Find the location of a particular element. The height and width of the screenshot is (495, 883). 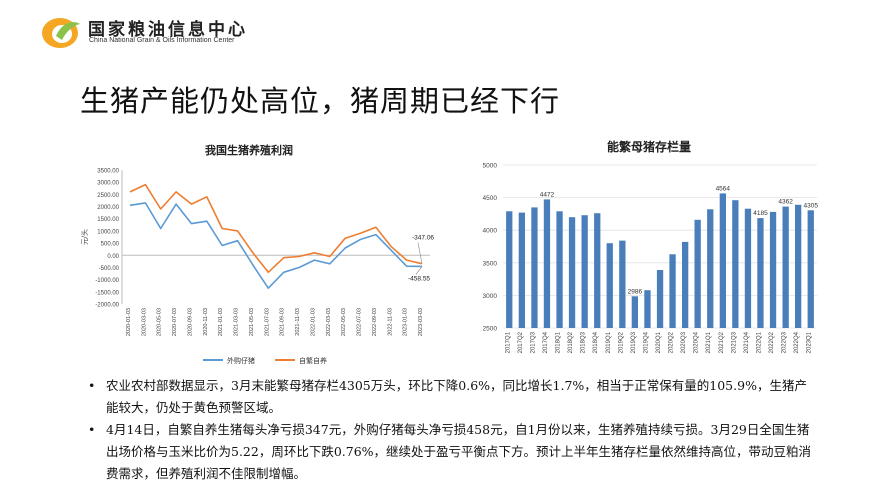

x-tick-label: 2021-01-03 is located at coordinates (221, 322).